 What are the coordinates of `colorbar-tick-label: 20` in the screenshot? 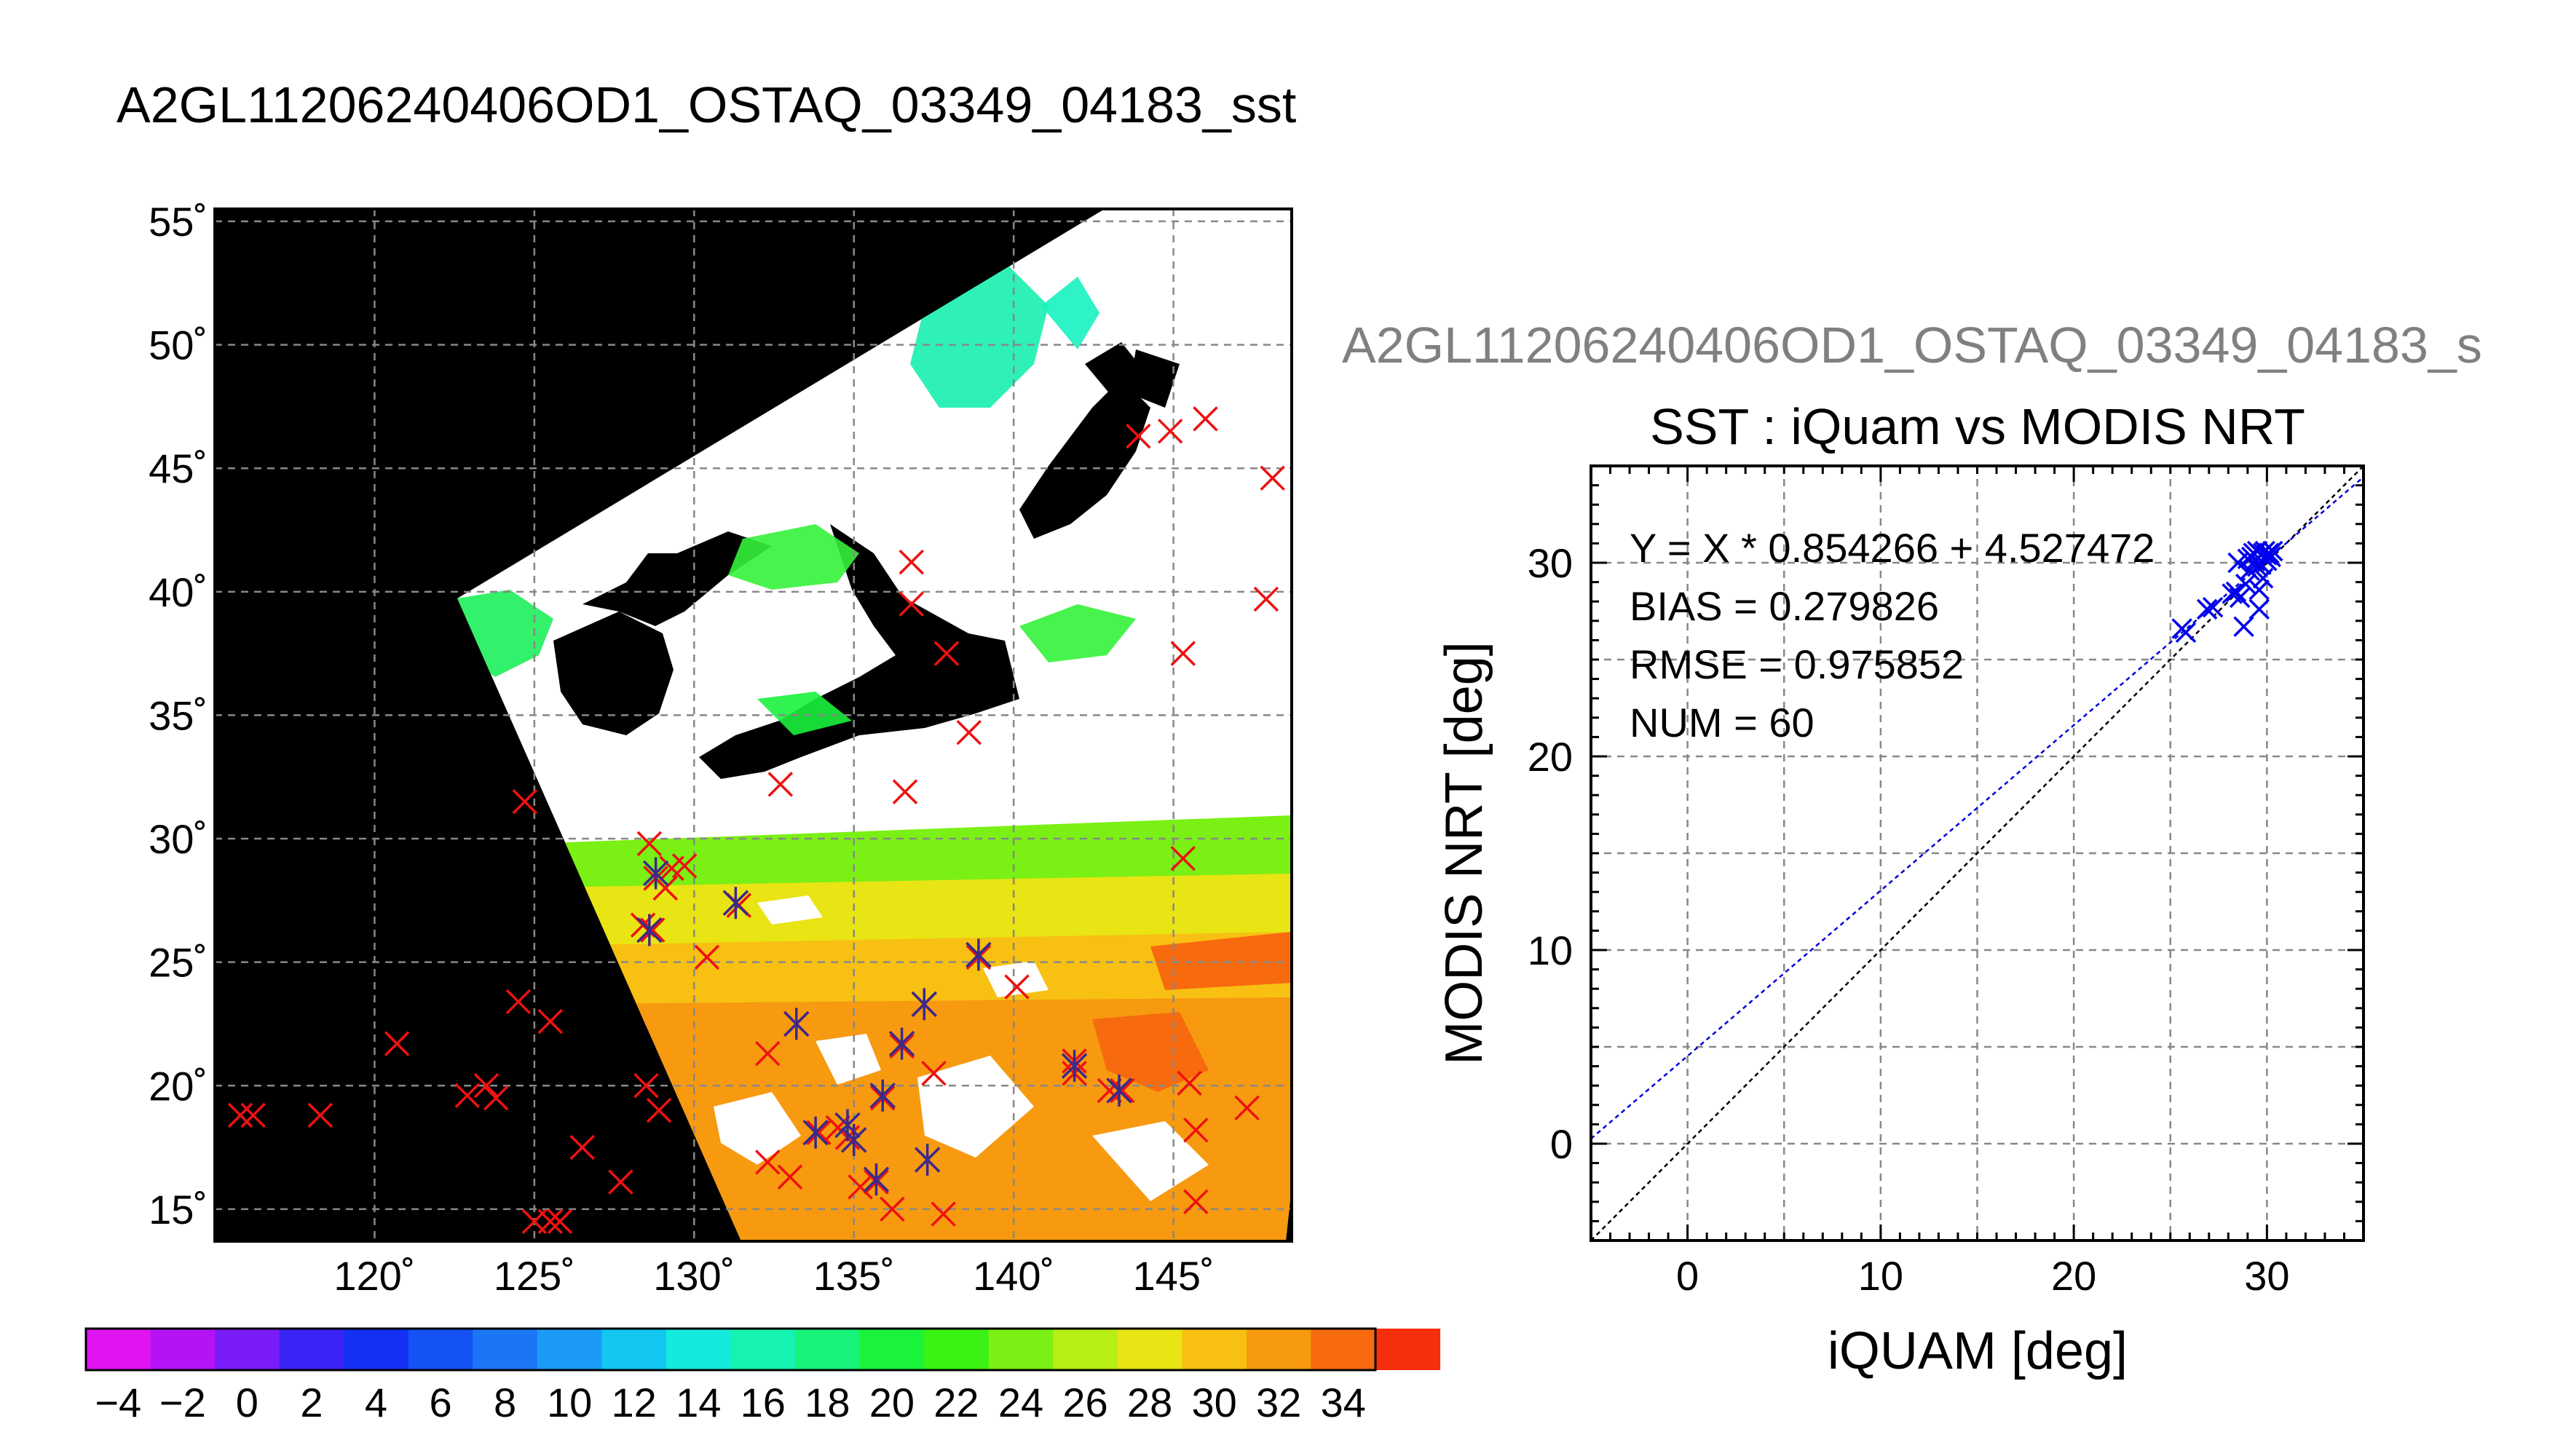 It's located at (892, 1402).